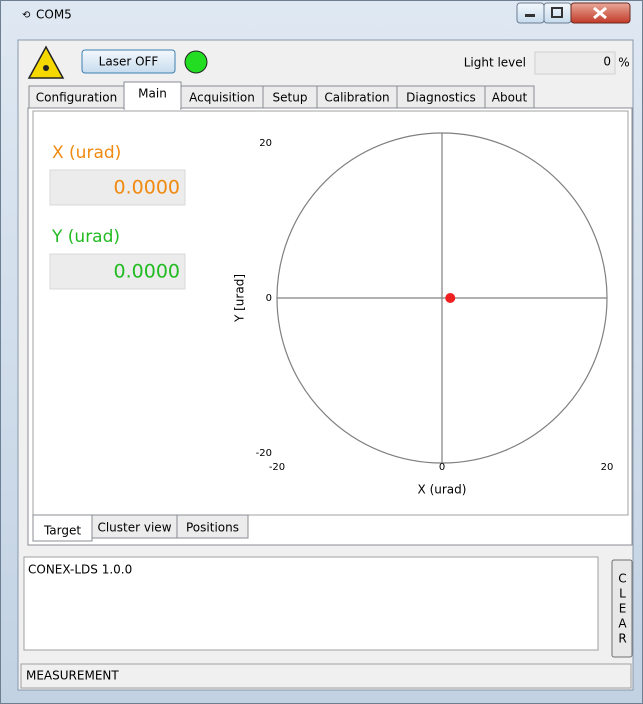 This screenshot has height=704, width=643. What do you see at coordinates (264, 453) in the screenshot?
I see `y-tick-label: -20` at bounding box center [264, 453].